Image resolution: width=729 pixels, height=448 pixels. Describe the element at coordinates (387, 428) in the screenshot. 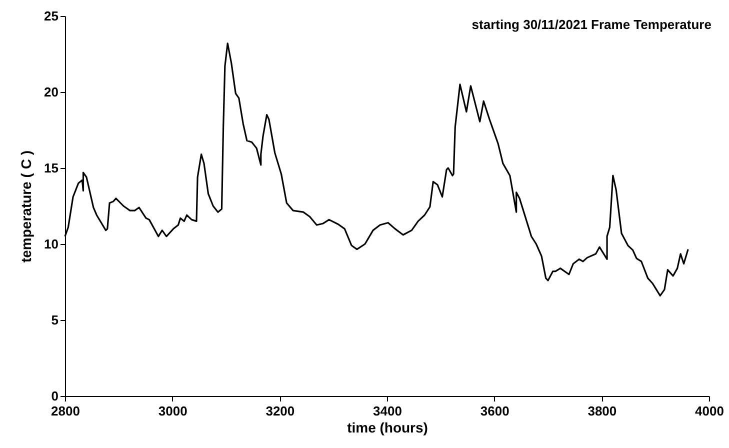

I see `x-axis-title: time (hours)` at that location.